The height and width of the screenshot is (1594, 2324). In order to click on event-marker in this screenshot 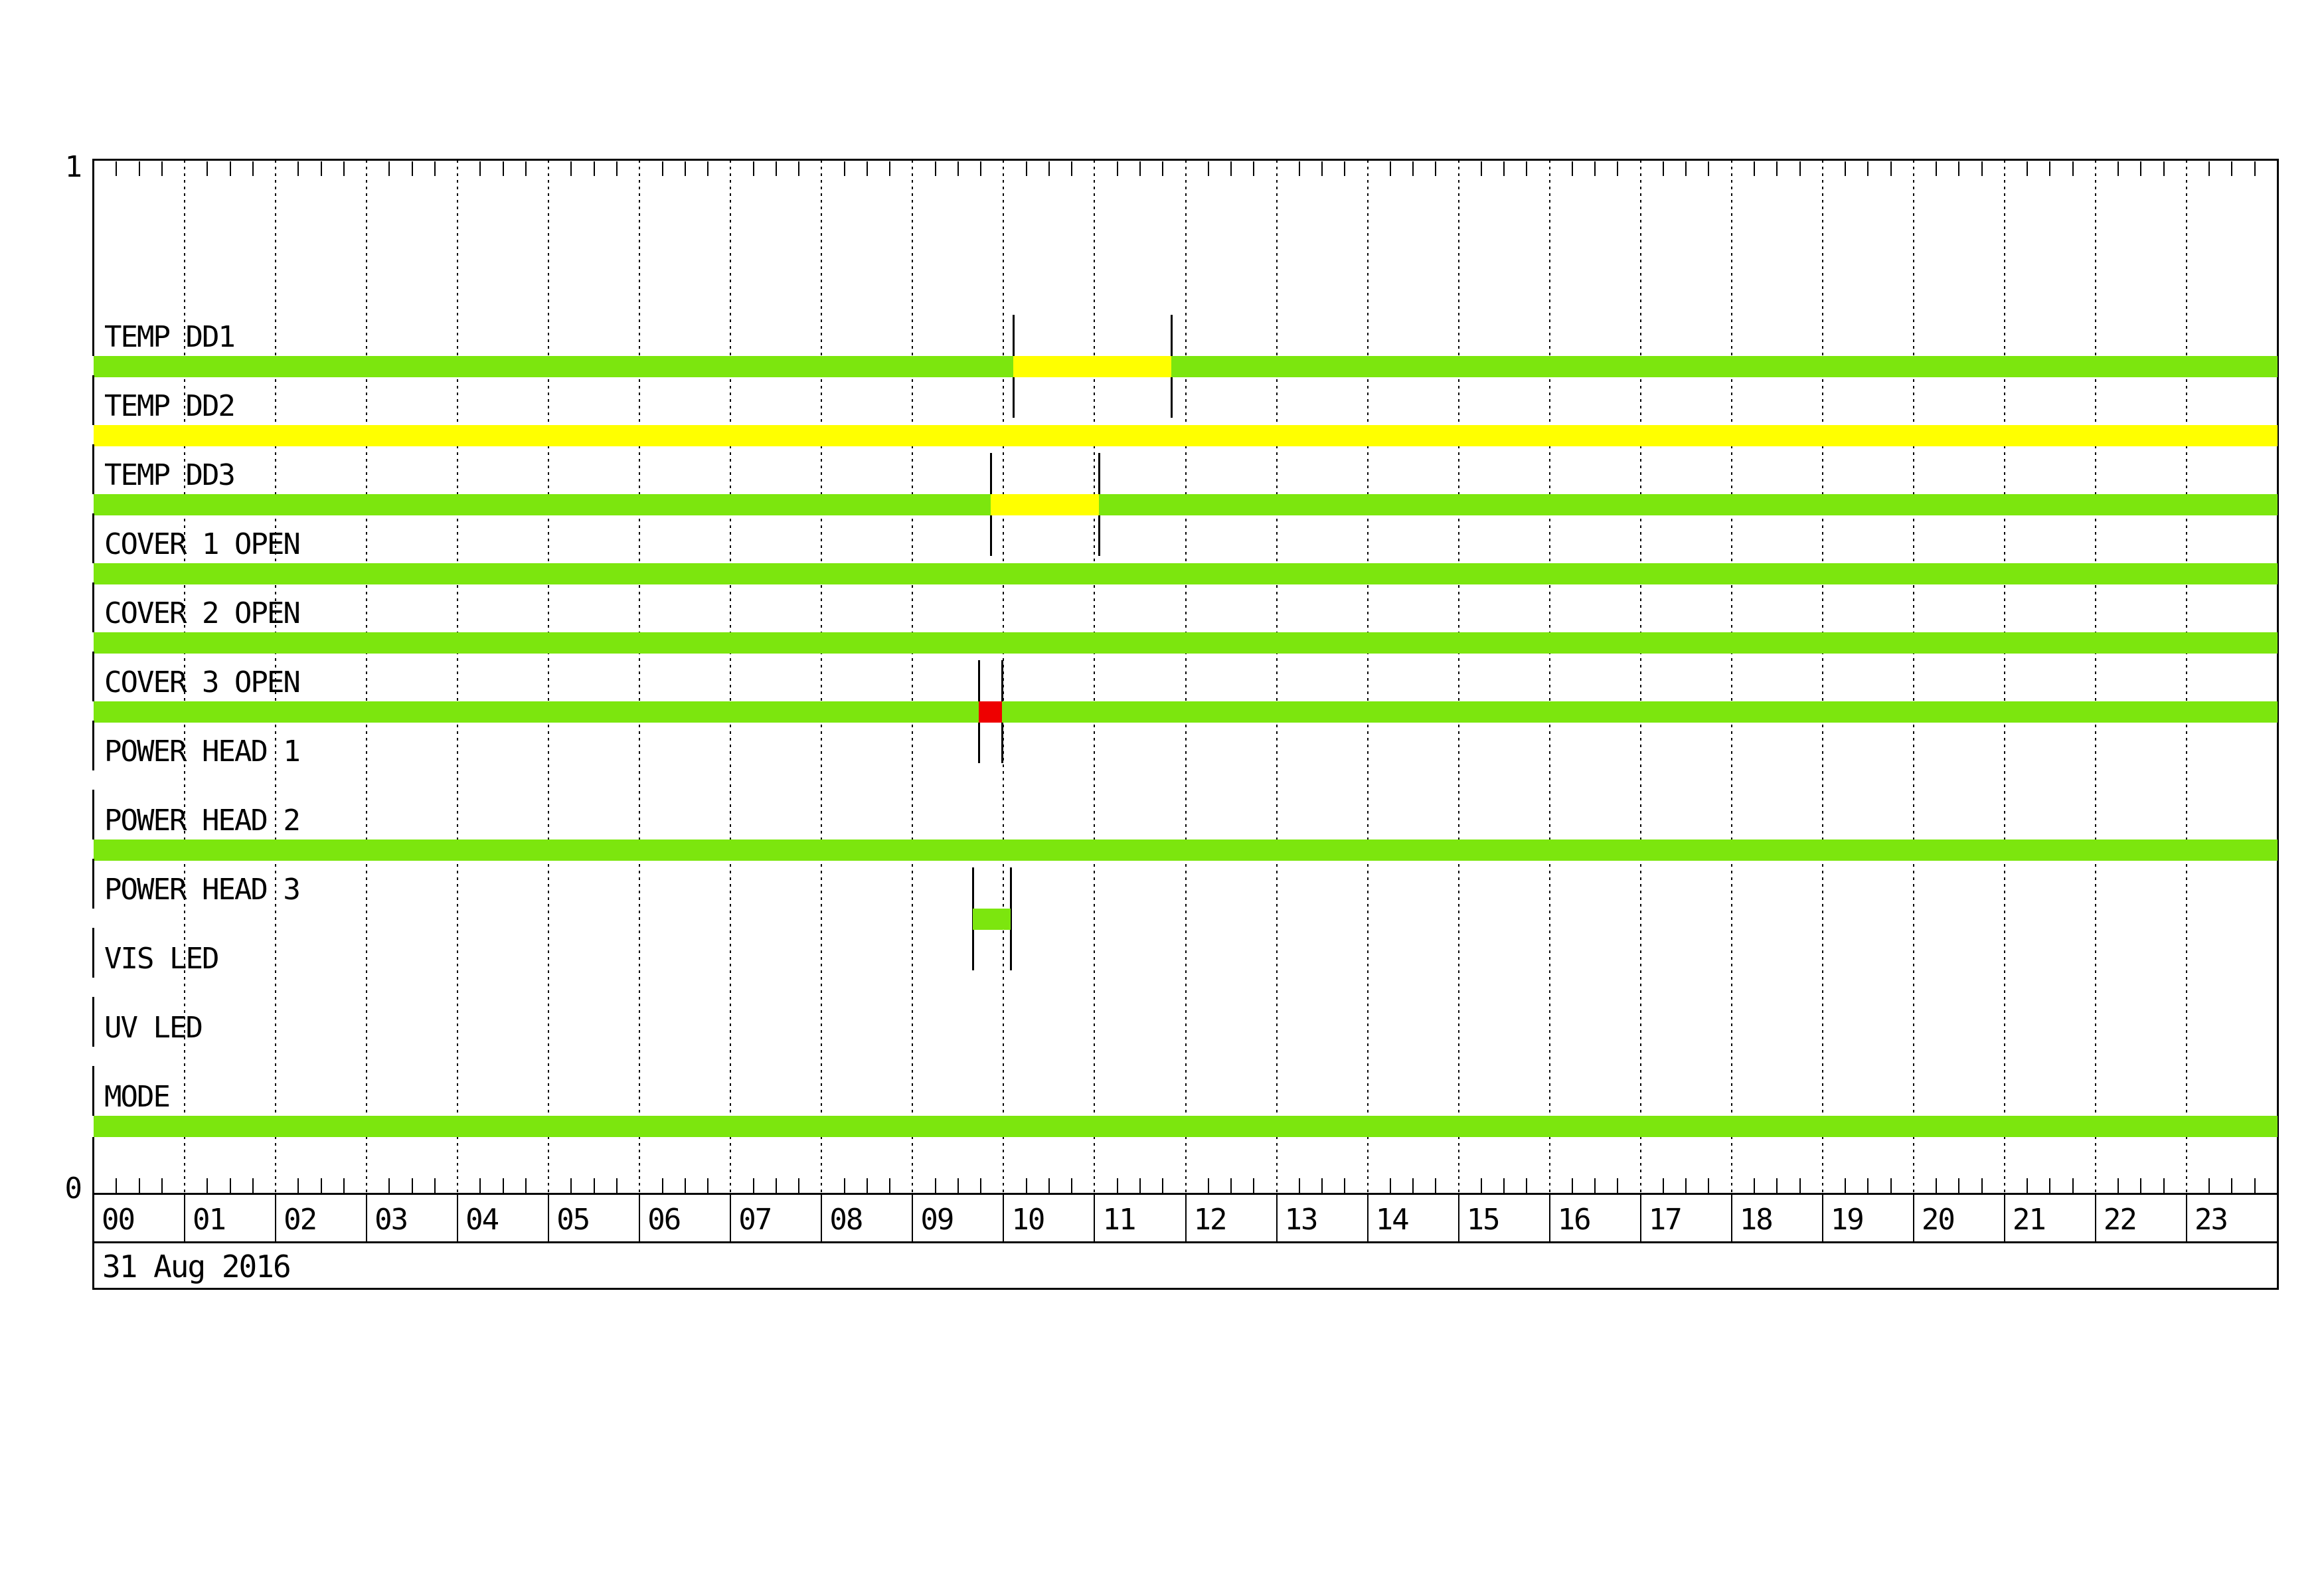, I will do `click(1012, 918)`.